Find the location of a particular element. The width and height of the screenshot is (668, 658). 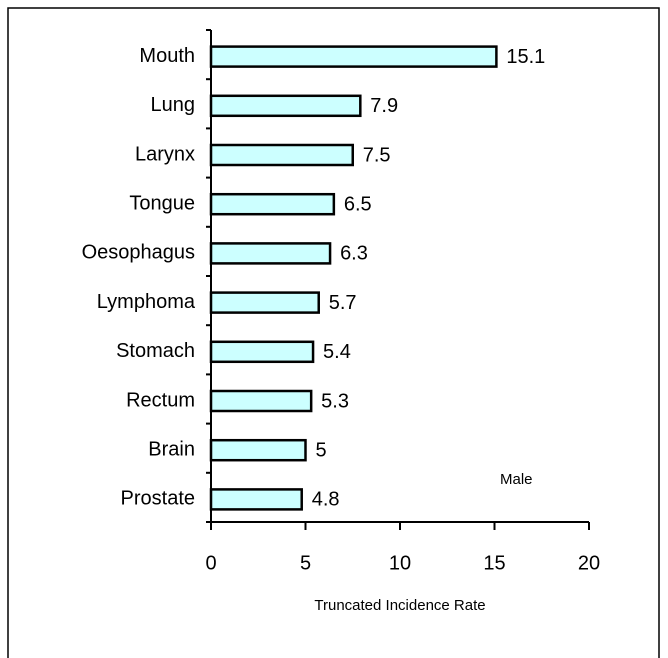

x-tick-label: 5 is located at coordinates (305, 563).